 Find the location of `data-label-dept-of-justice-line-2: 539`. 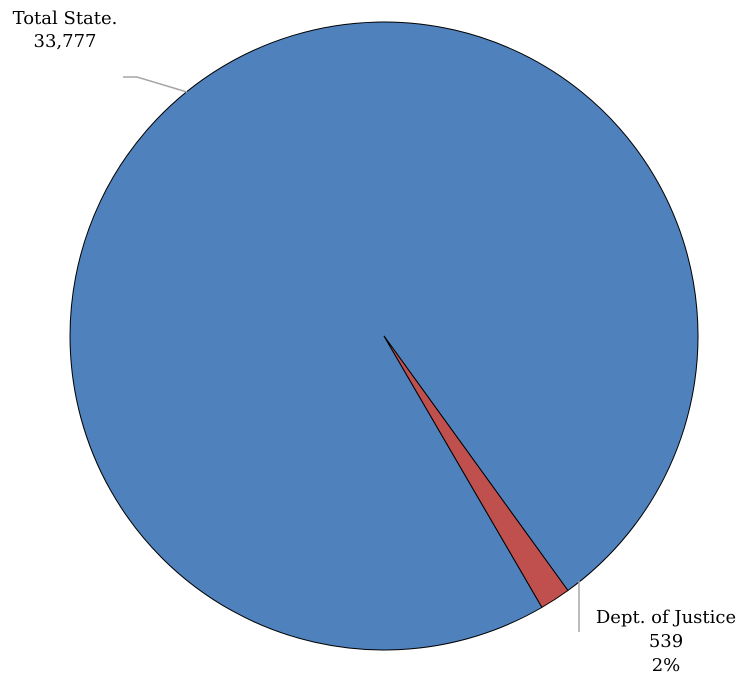

data-label-dept-of-justice-line-2: 539 is located at coordinates (666, 641).